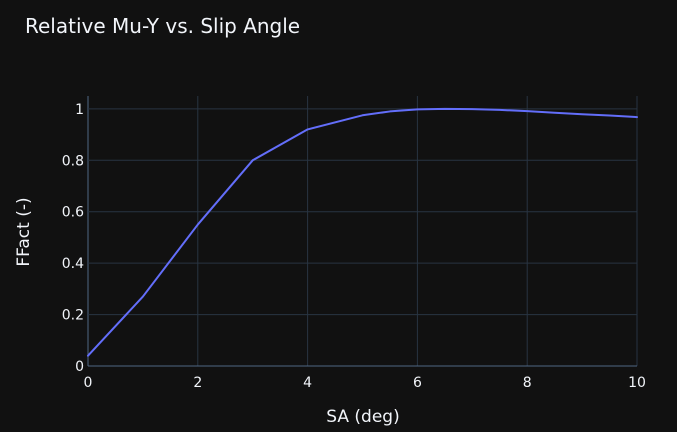 The image size is (677, 432). What do you see at coordinates (637, 383) in the screenshot?
I see `x-tick-label: 10` at bounding box center [637, 383].